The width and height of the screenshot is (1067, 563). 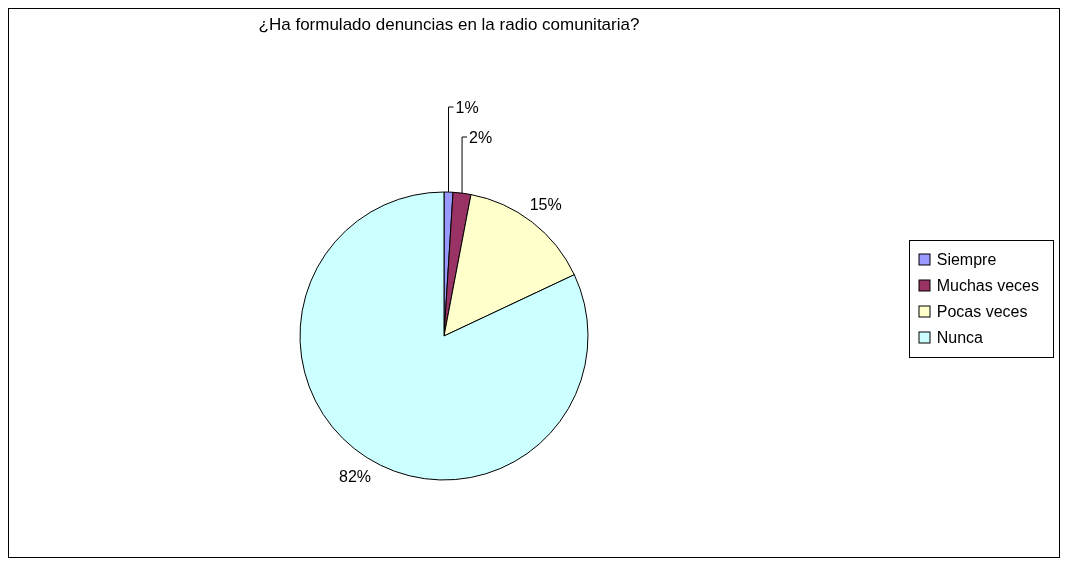 What do you see at coordinates (481, 137) in the screenshot?
I see `data-label: 2%` at bounding box center [481, 137].